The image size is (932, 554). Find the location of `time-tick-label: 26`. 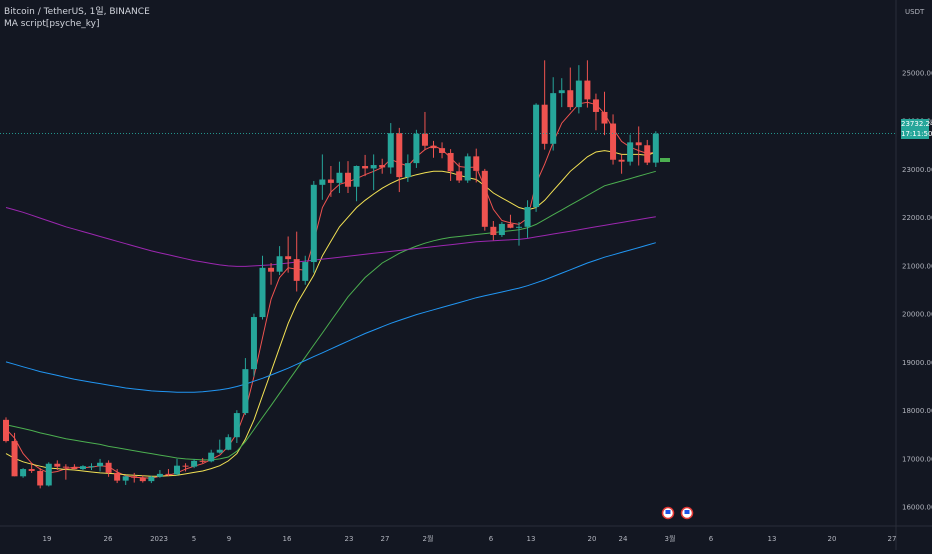

time-tick-label: 26 is located at coordinates (108, 539).